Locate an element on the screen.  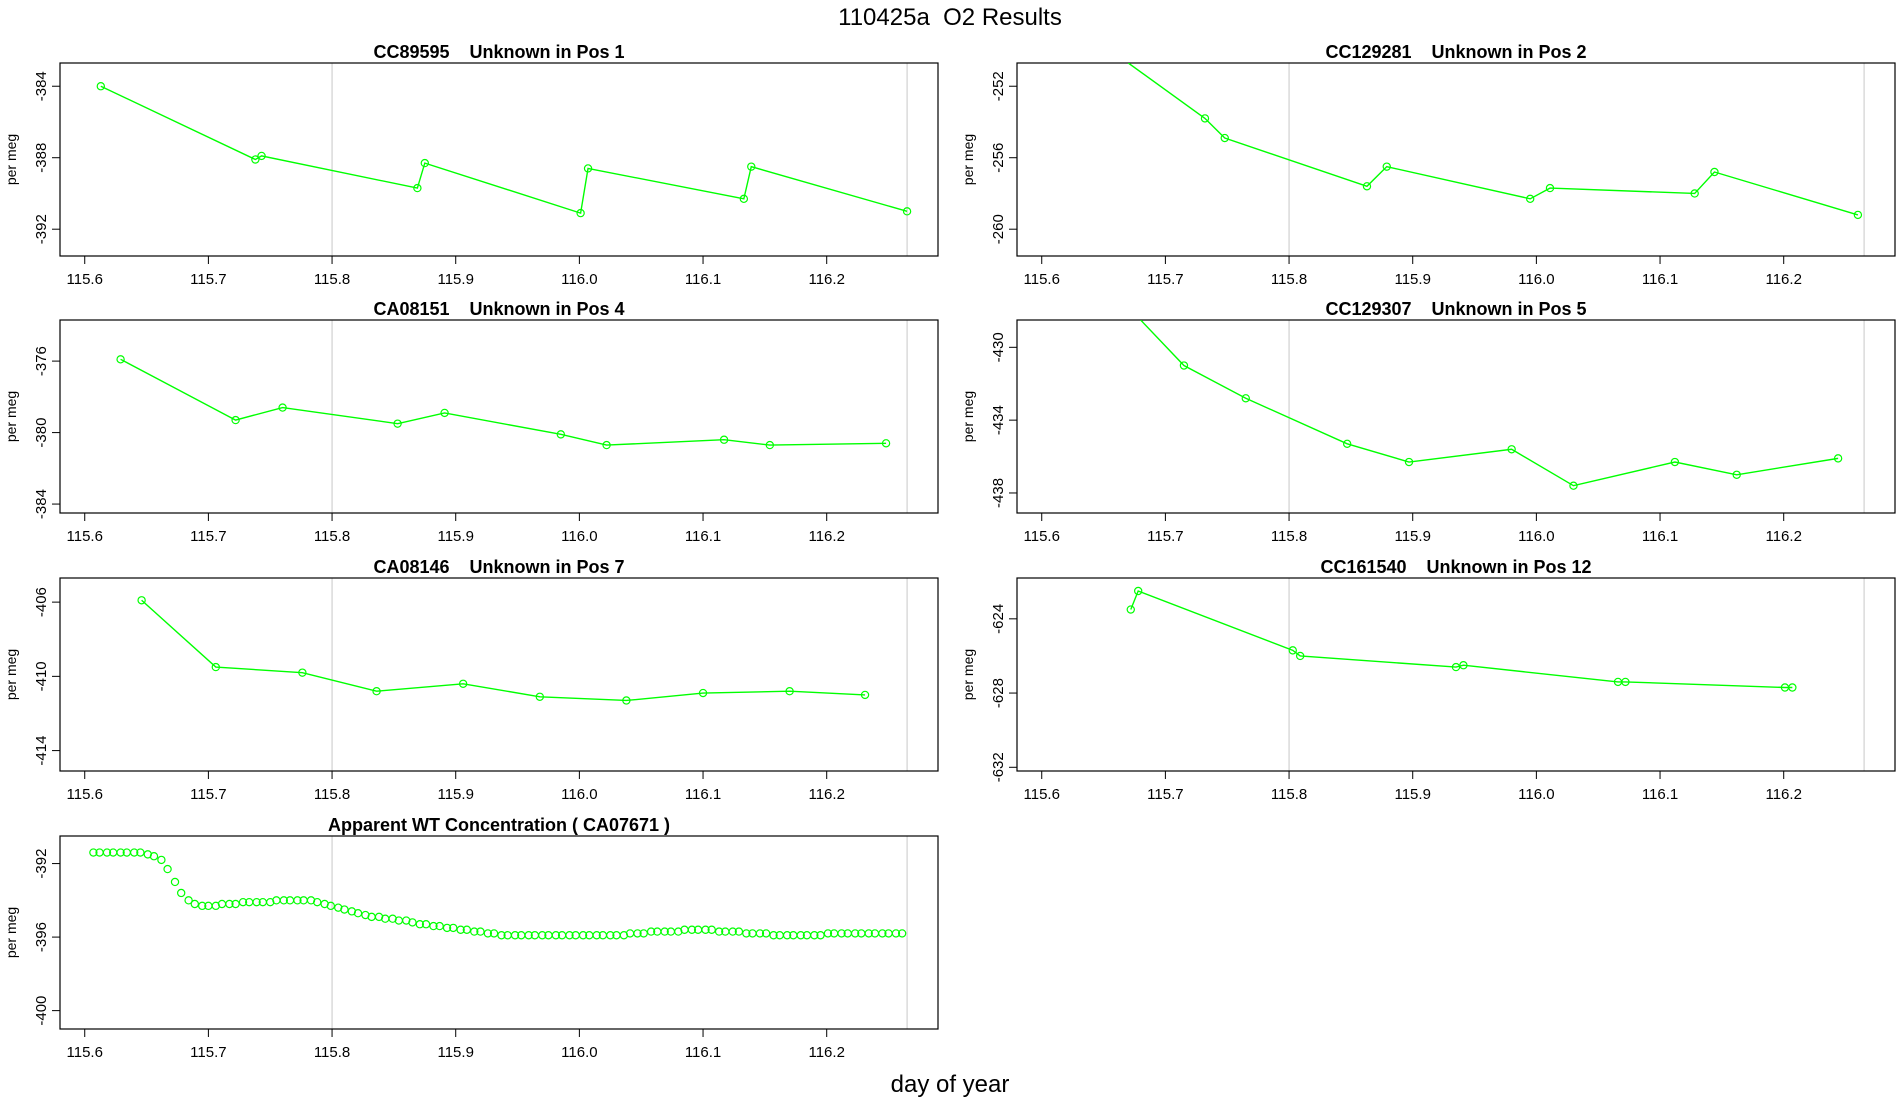
panel-title: CC89595 Unknown in Pos 1 is located at coordinates (498, 52).